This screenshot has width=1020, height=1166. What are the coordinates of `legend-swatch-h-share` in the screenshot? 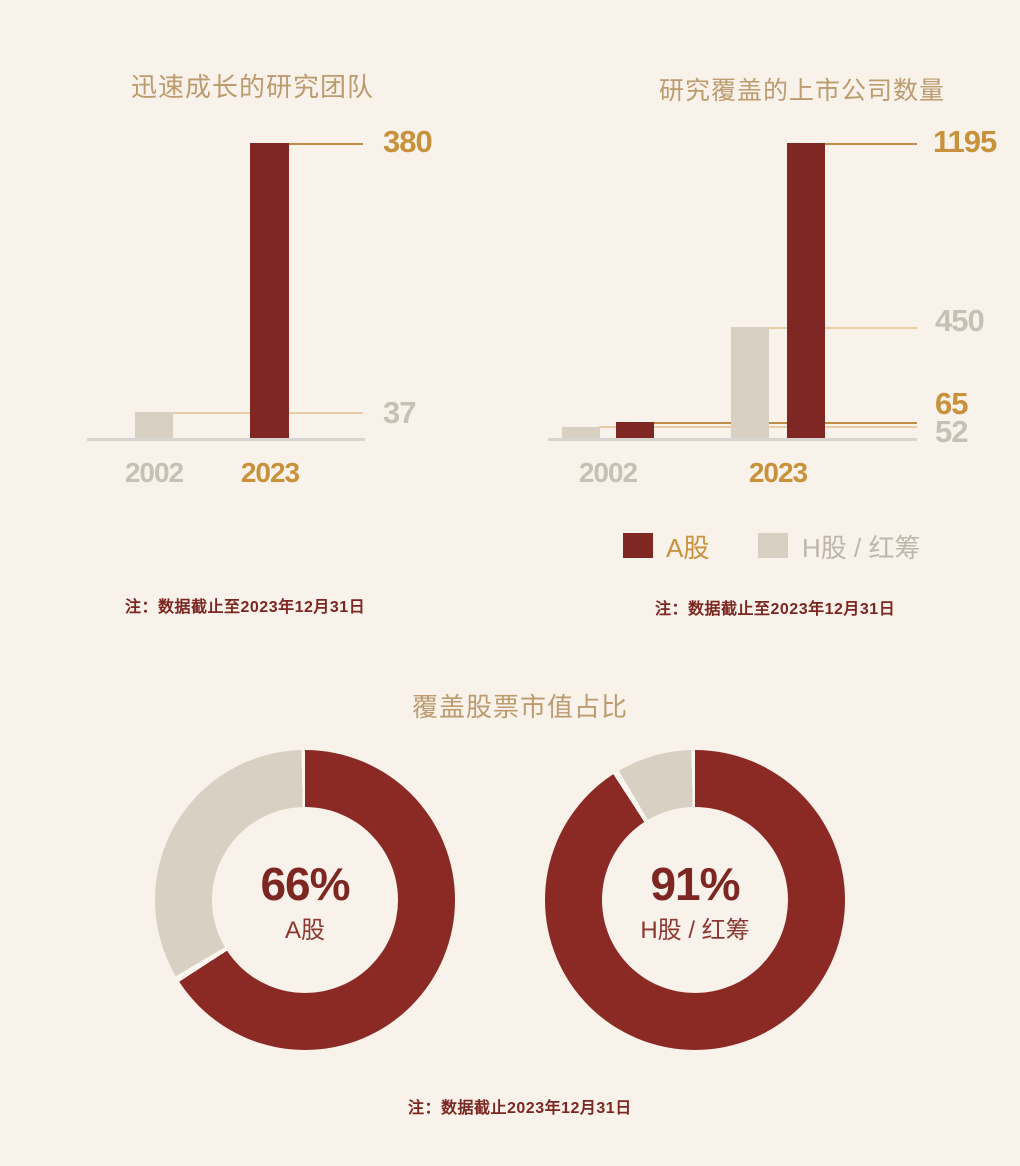 It's located at (773, 545).